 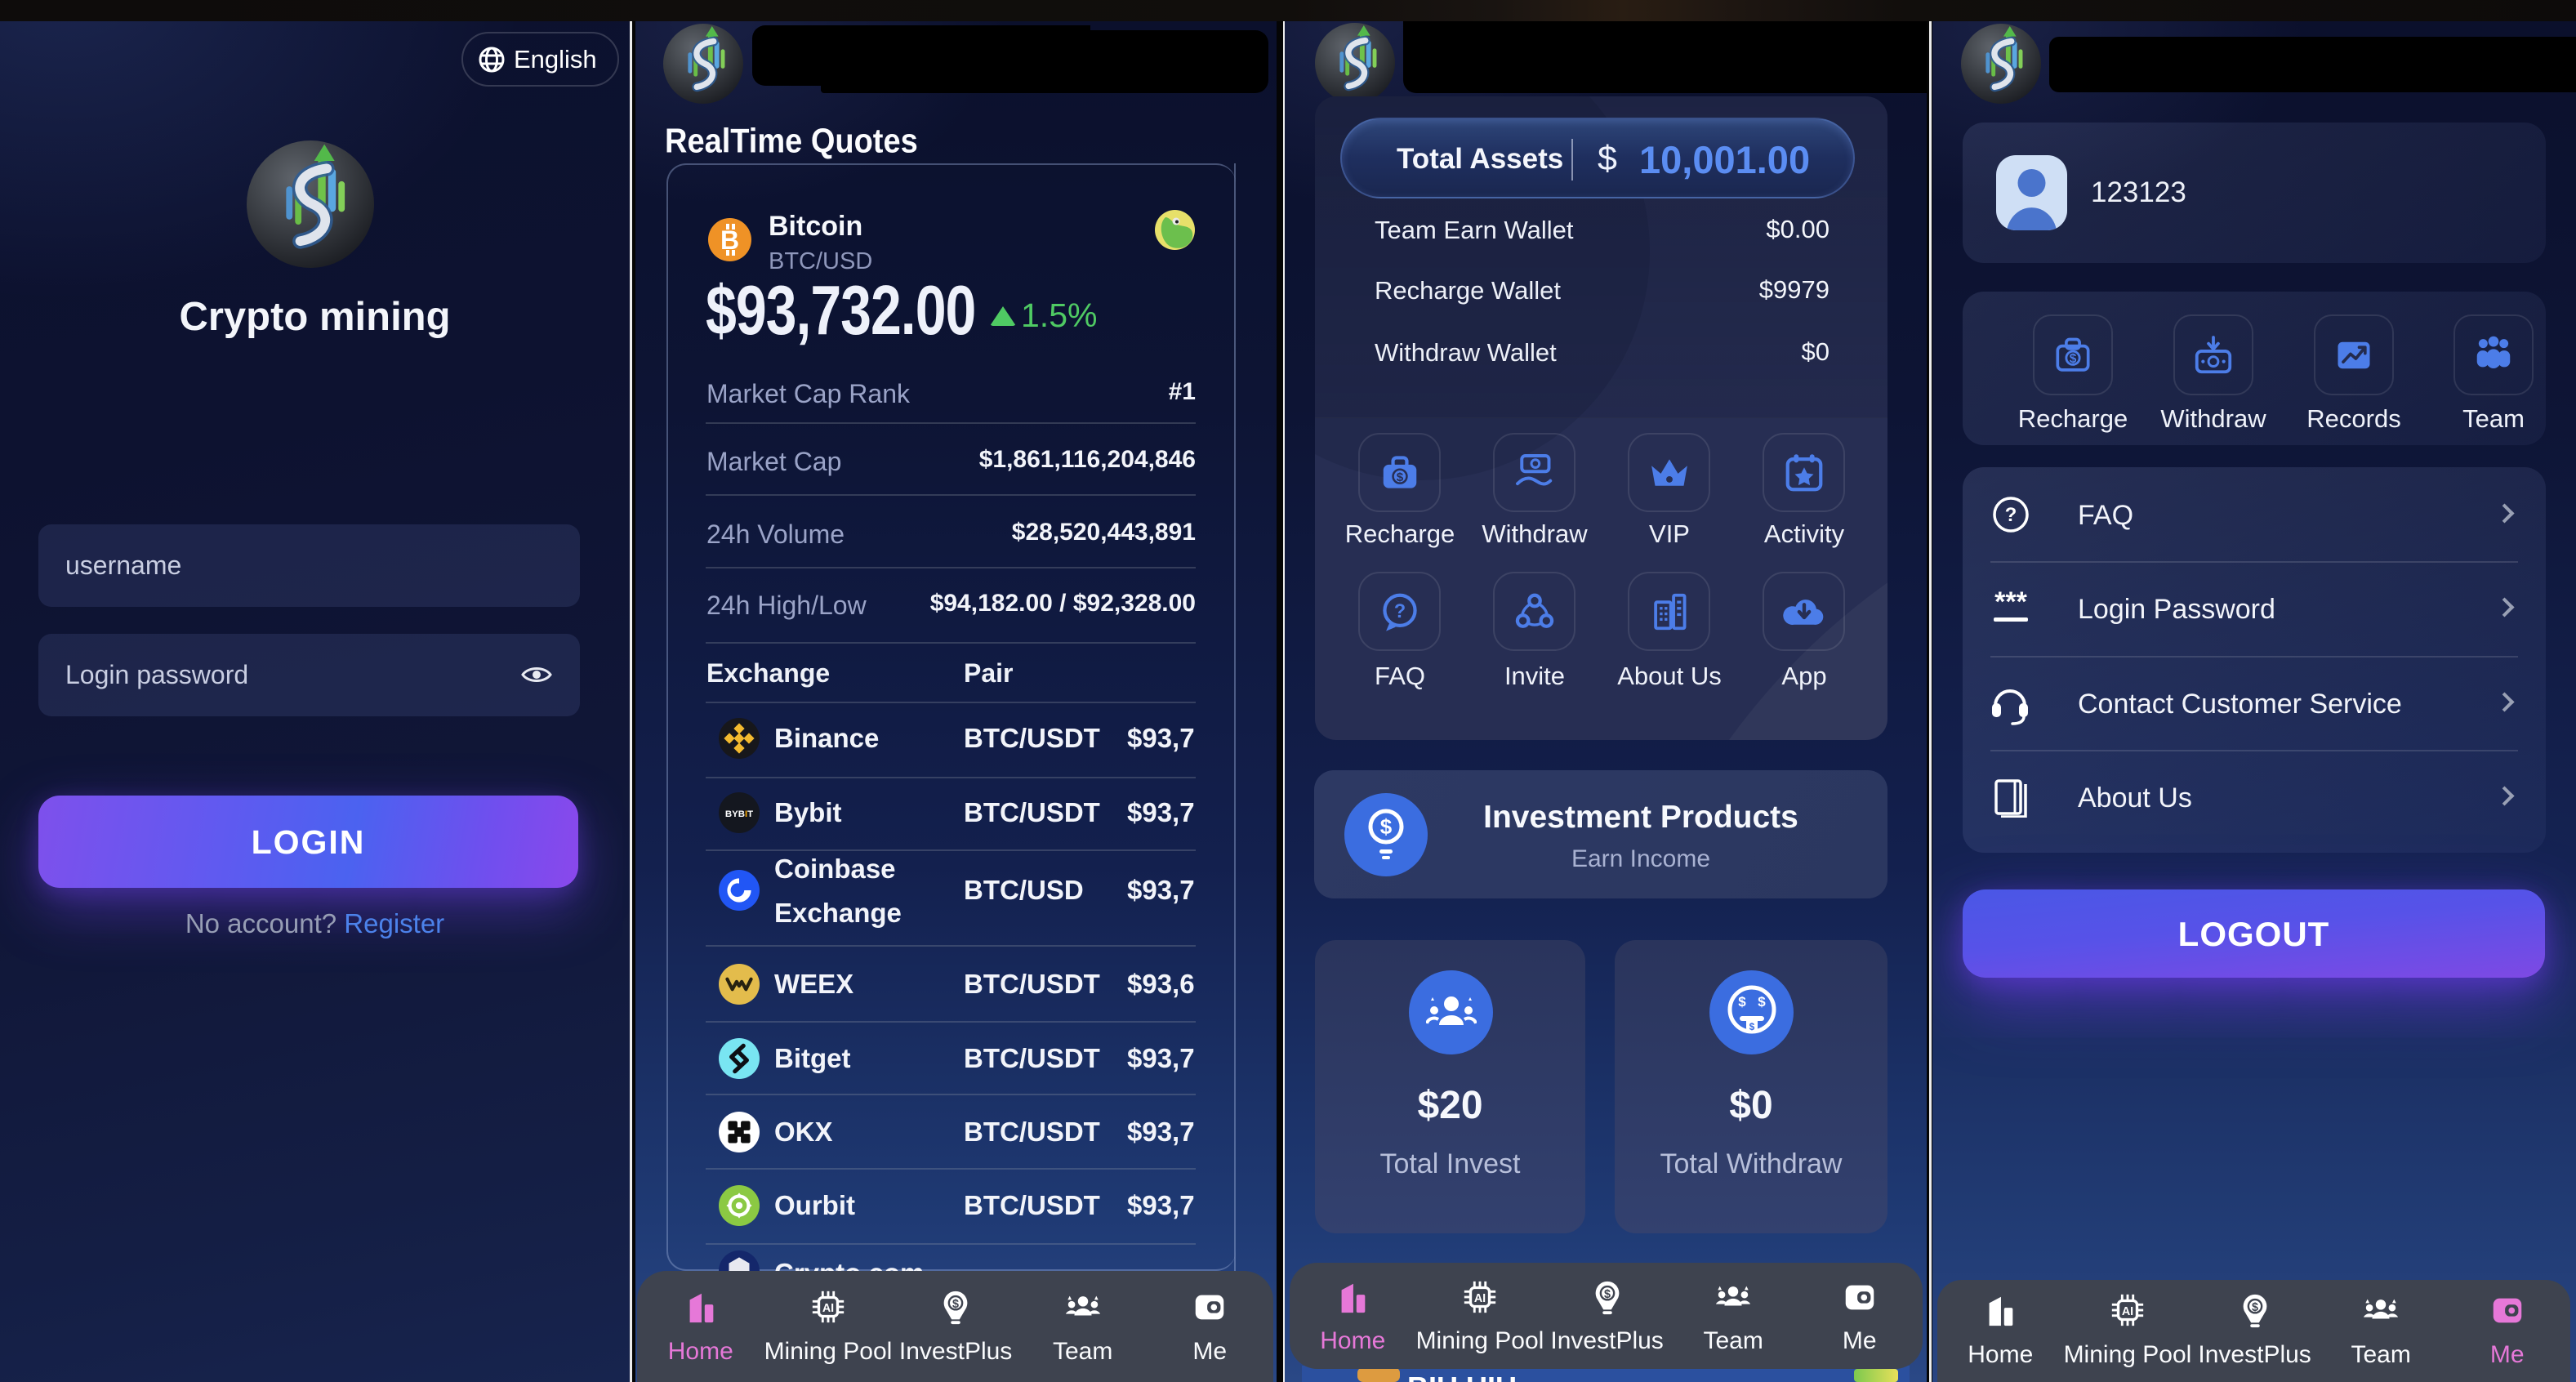 What do you see at coordinates (739, 814) in the screenshot?
I see `svg-text: BYBIT` at bounding box center [739, 814].